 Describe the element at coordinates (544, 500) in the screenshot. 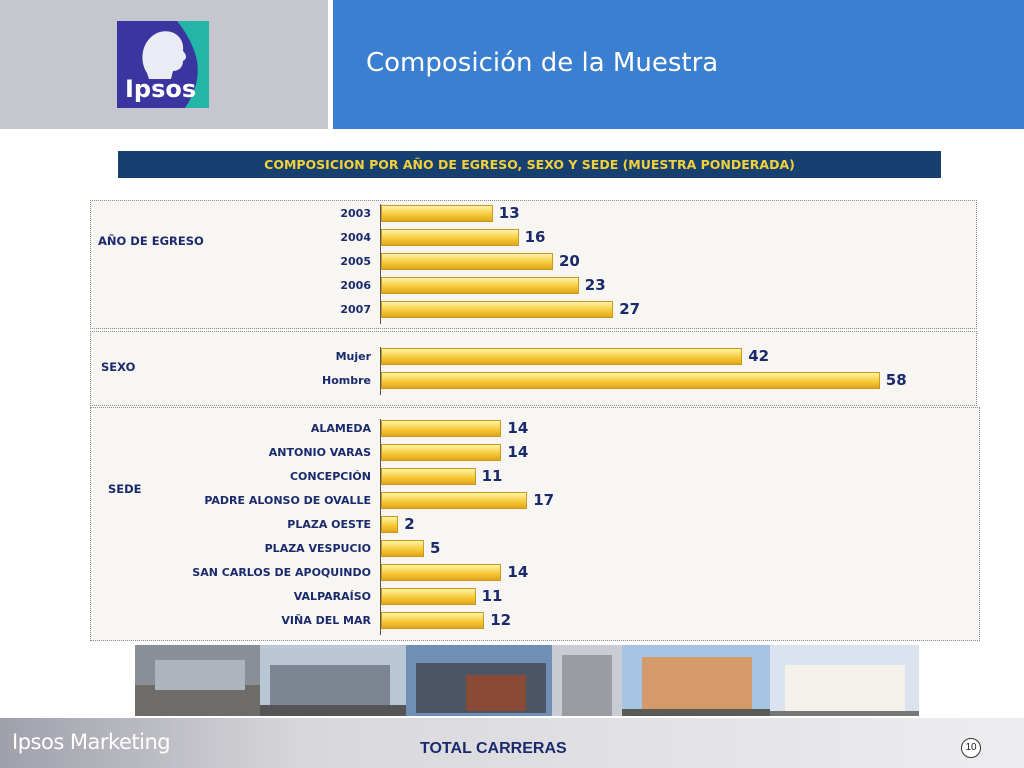

I see `value-label: 17` at that location.